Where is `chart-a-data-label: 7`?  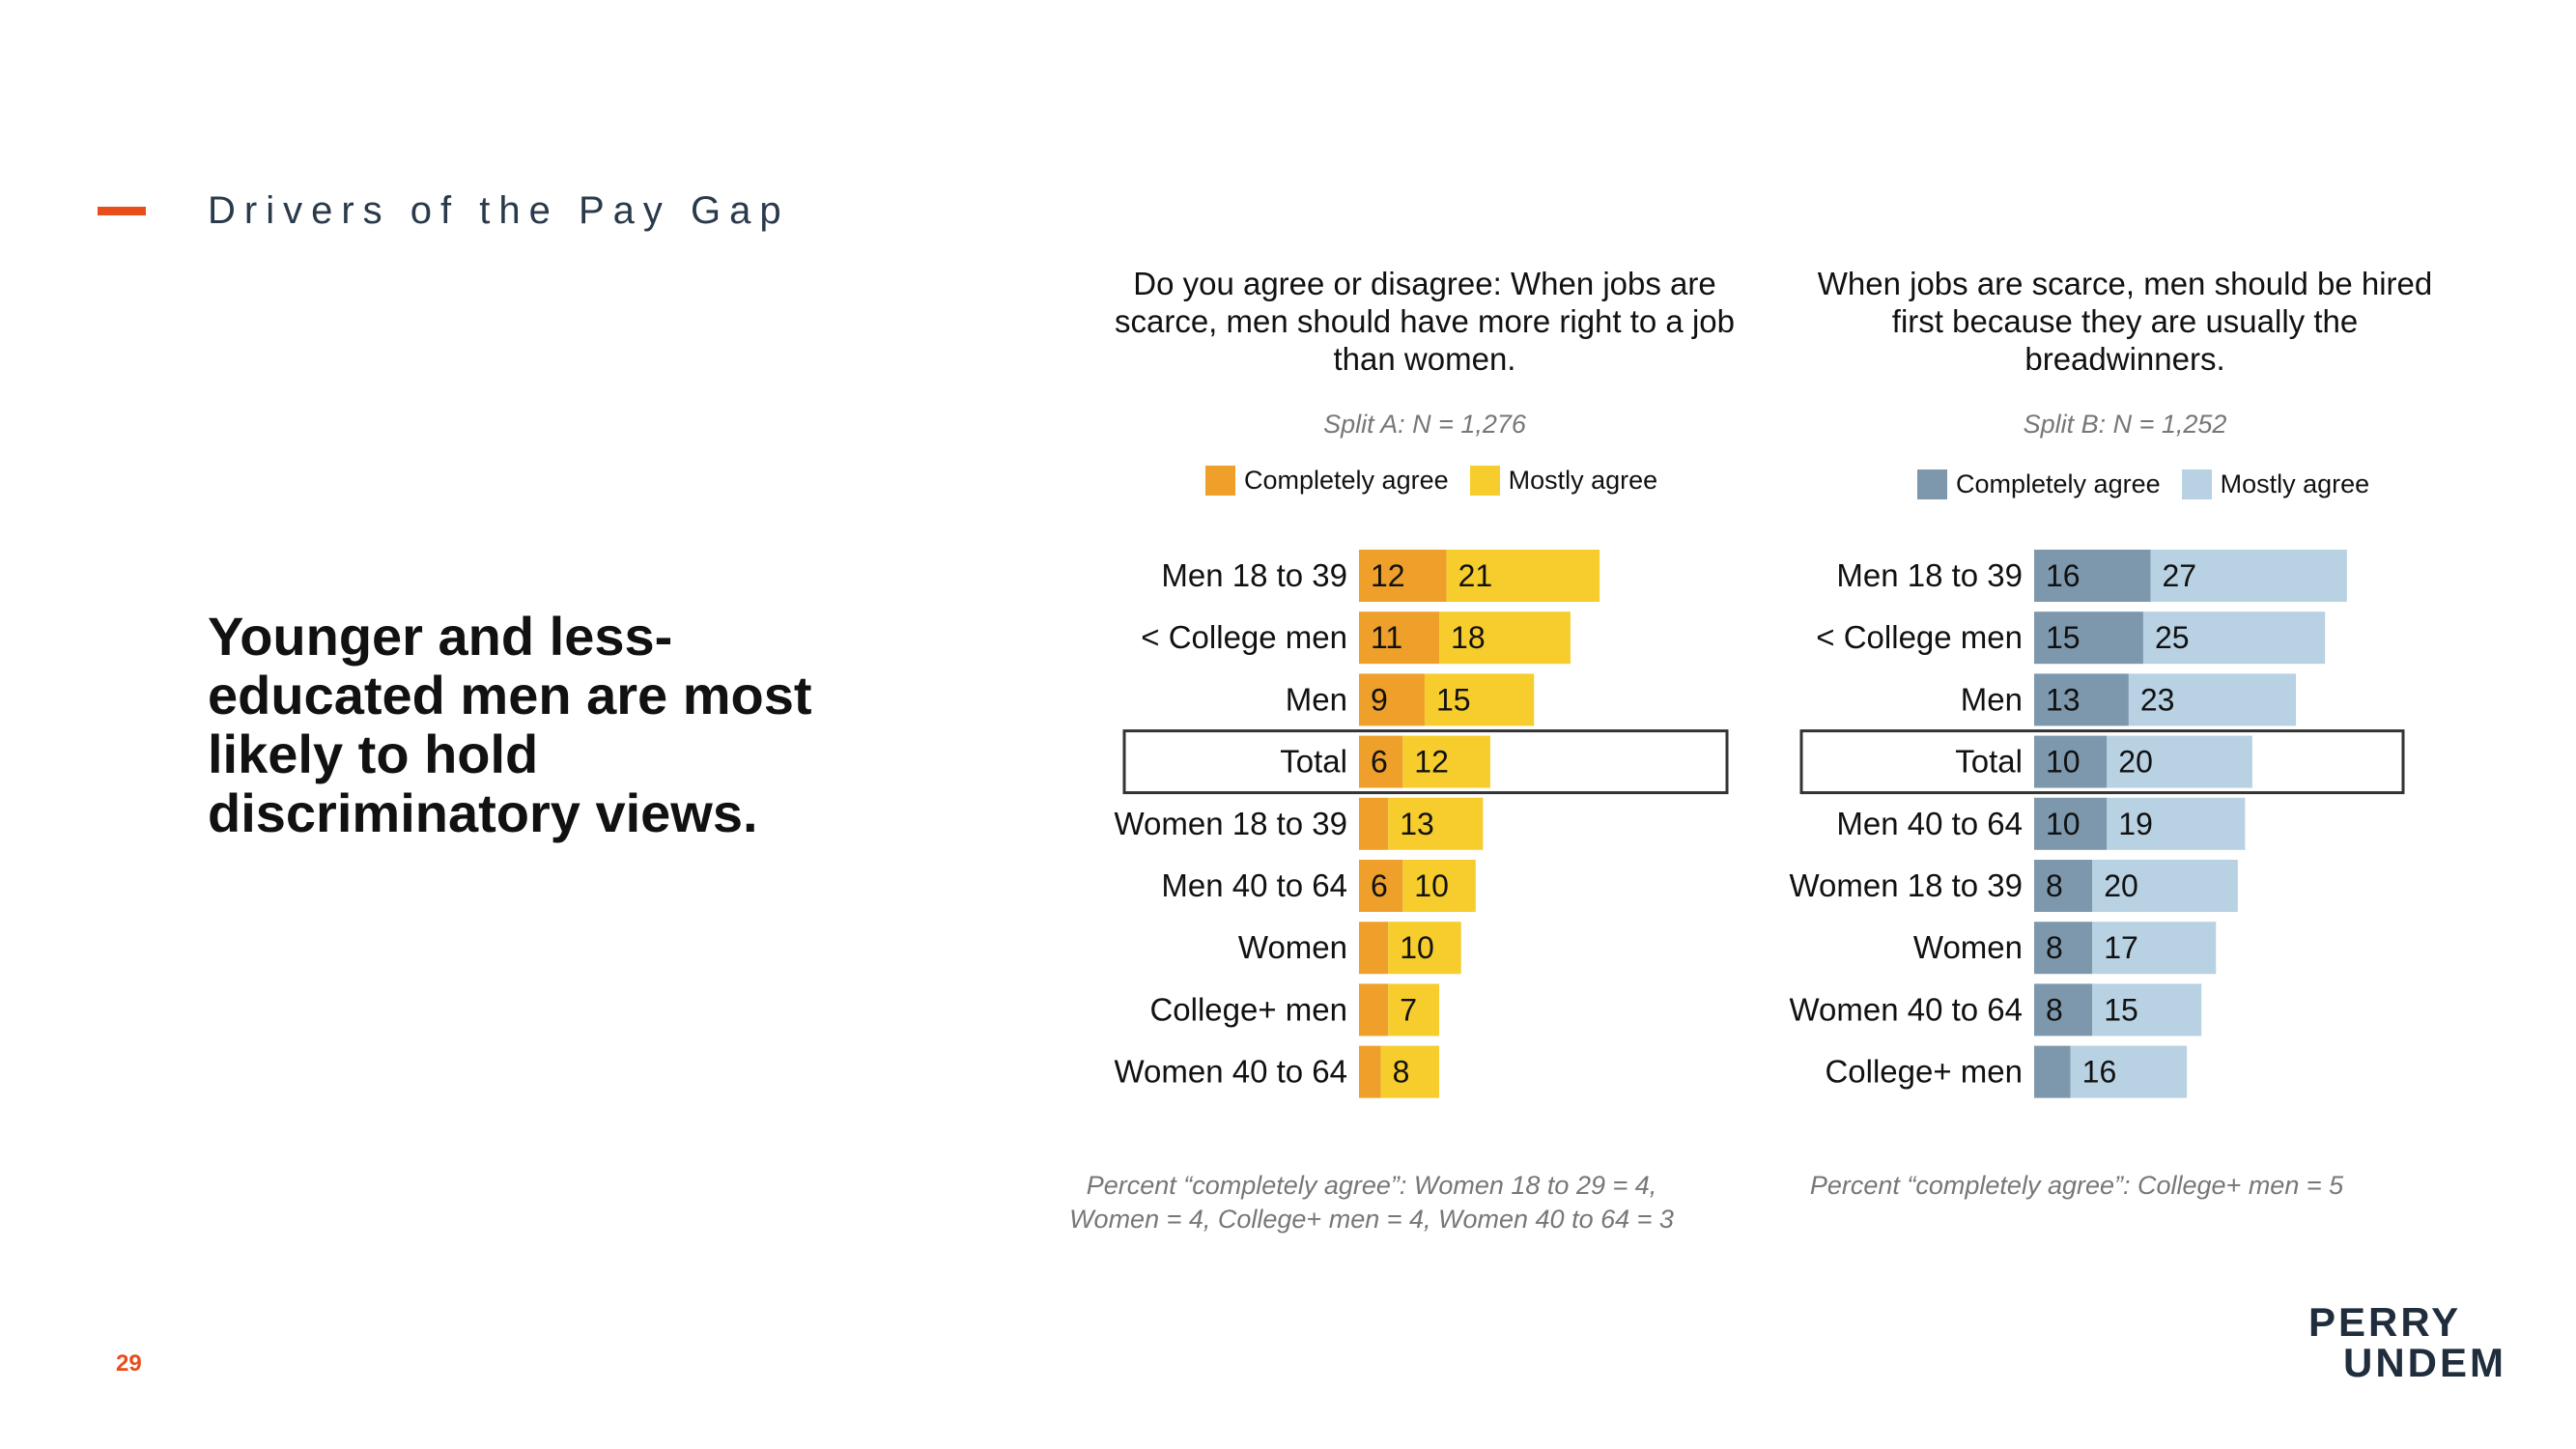 chart-a-data-label: 7 is located at coordinates (1408, 1009).